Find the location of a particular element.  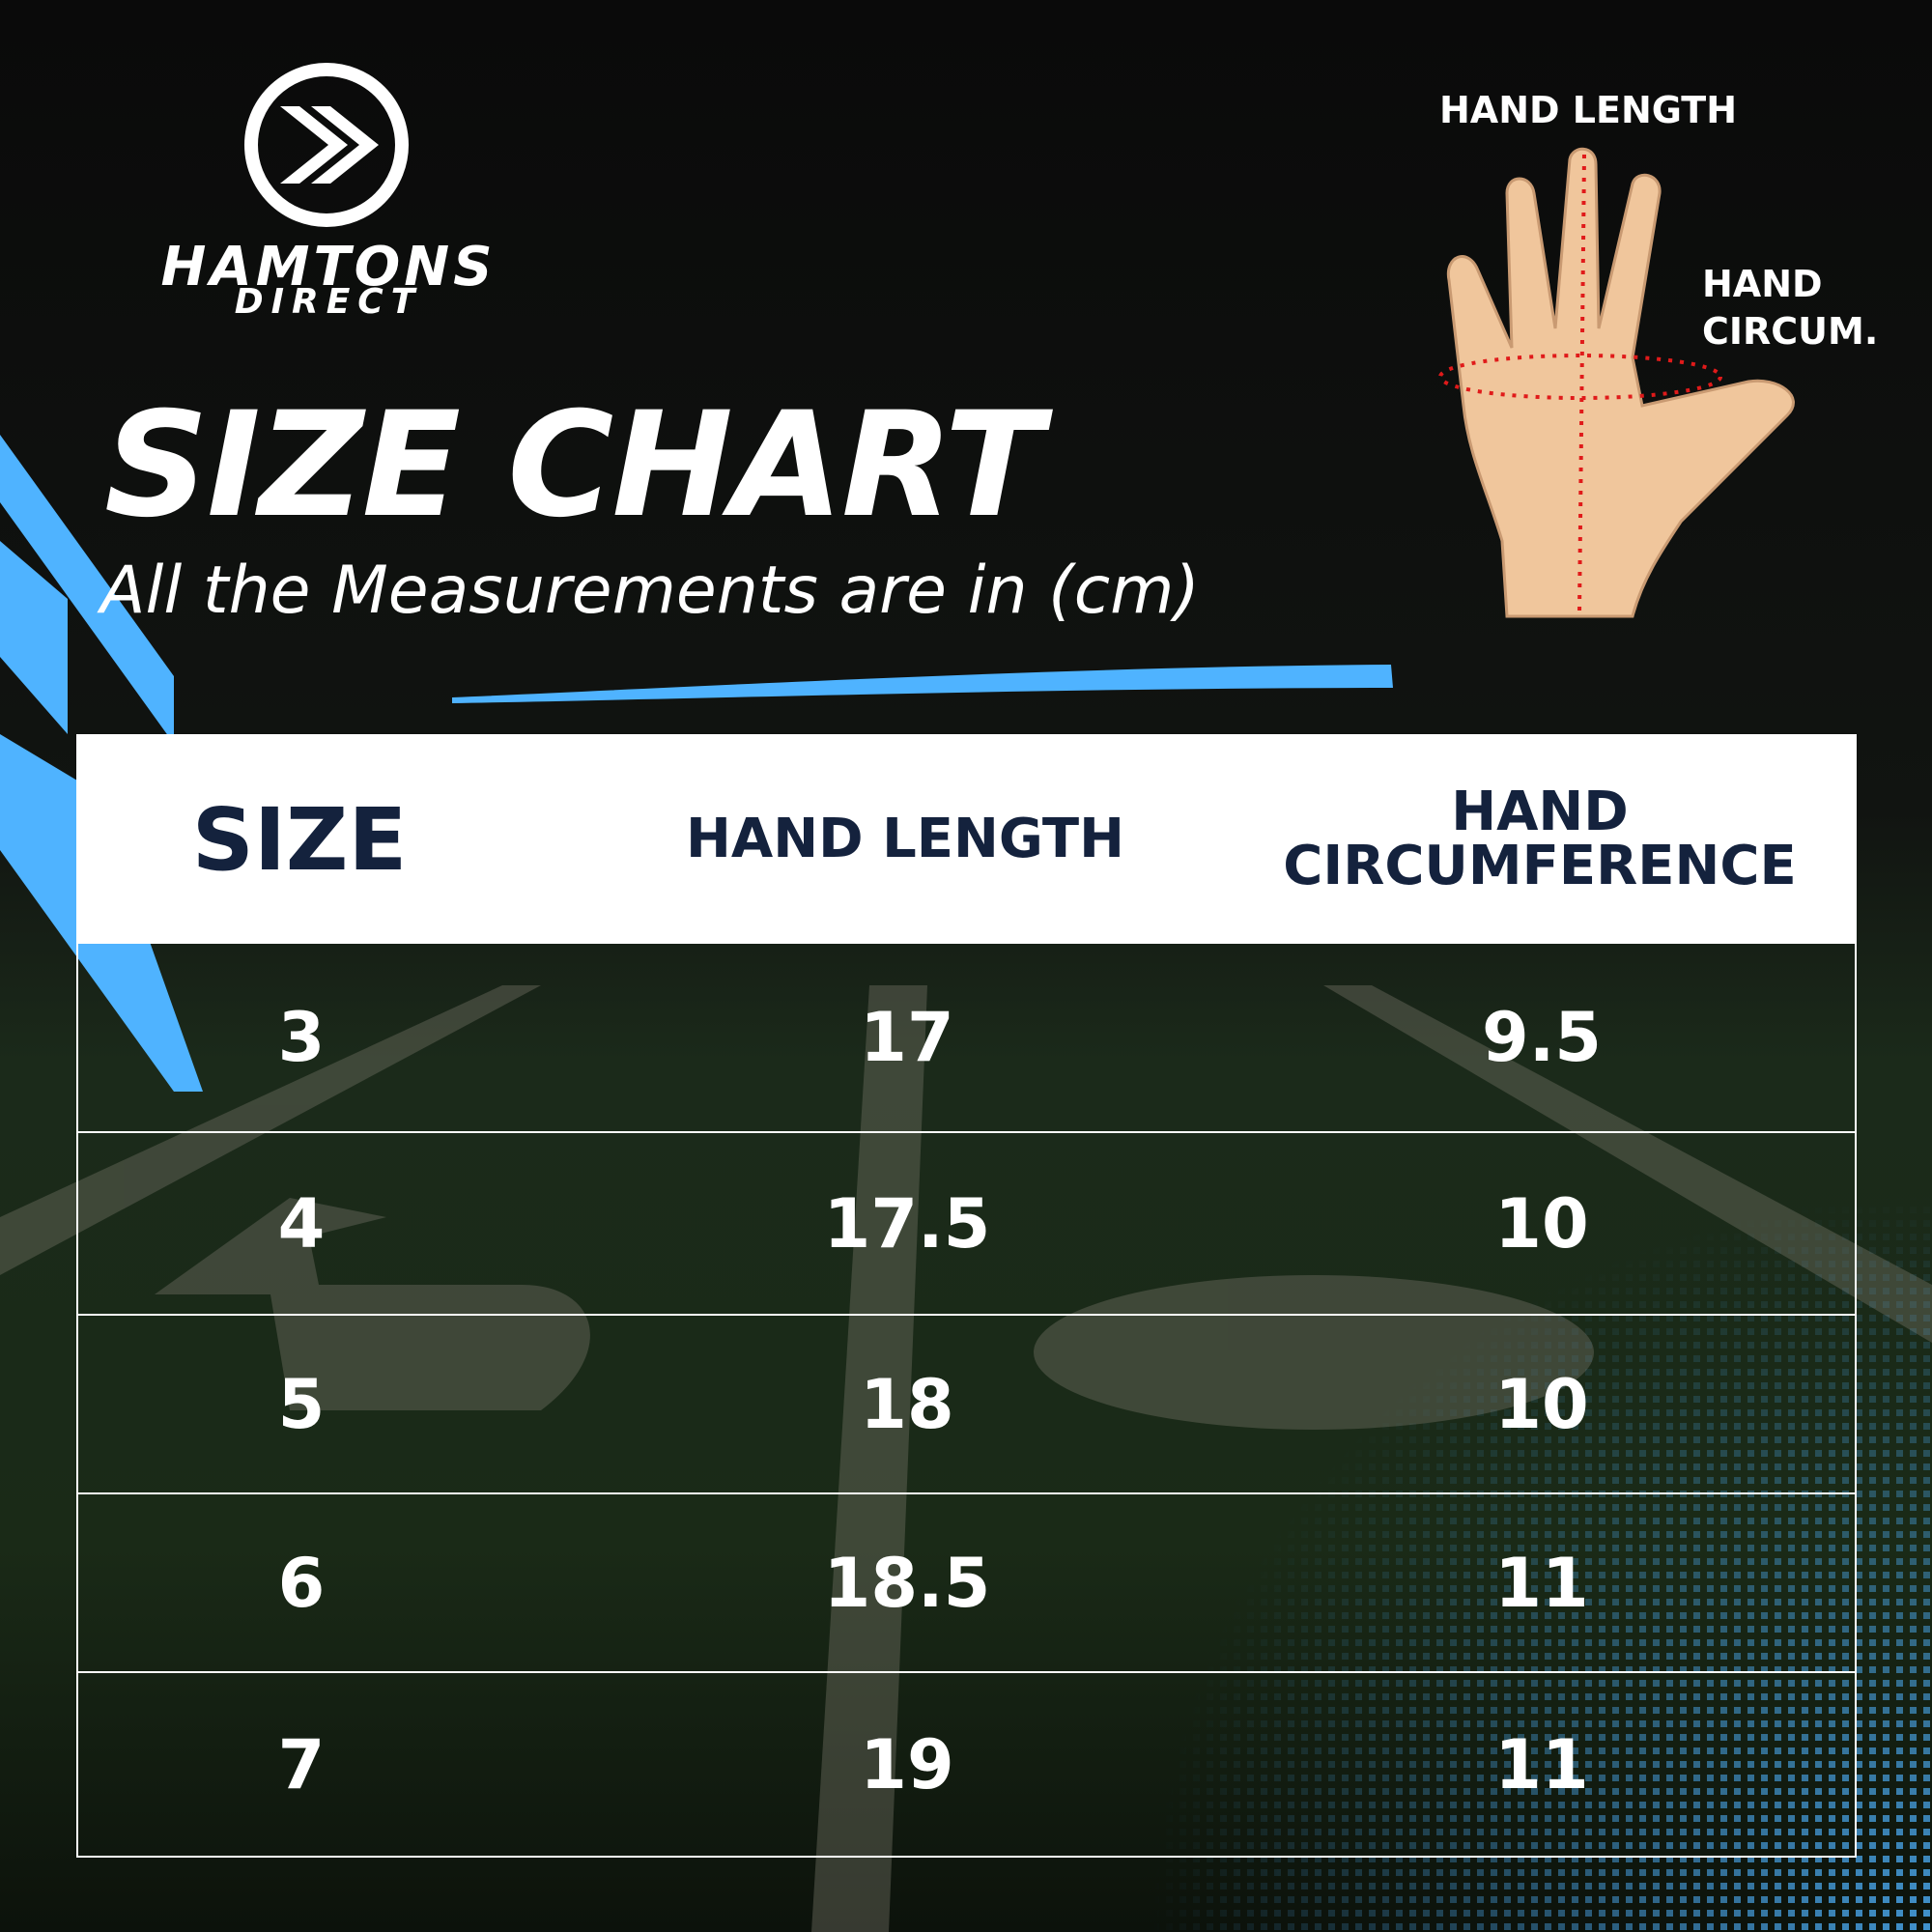

brush-stroke is located at coordinates (922, 684).